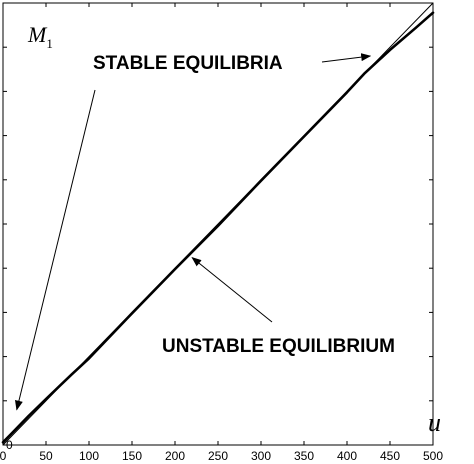  What do you see at coordinates (46, 456) in the screenshot?
I see `x-tick-label: 50` at bounding box center [46, 456].